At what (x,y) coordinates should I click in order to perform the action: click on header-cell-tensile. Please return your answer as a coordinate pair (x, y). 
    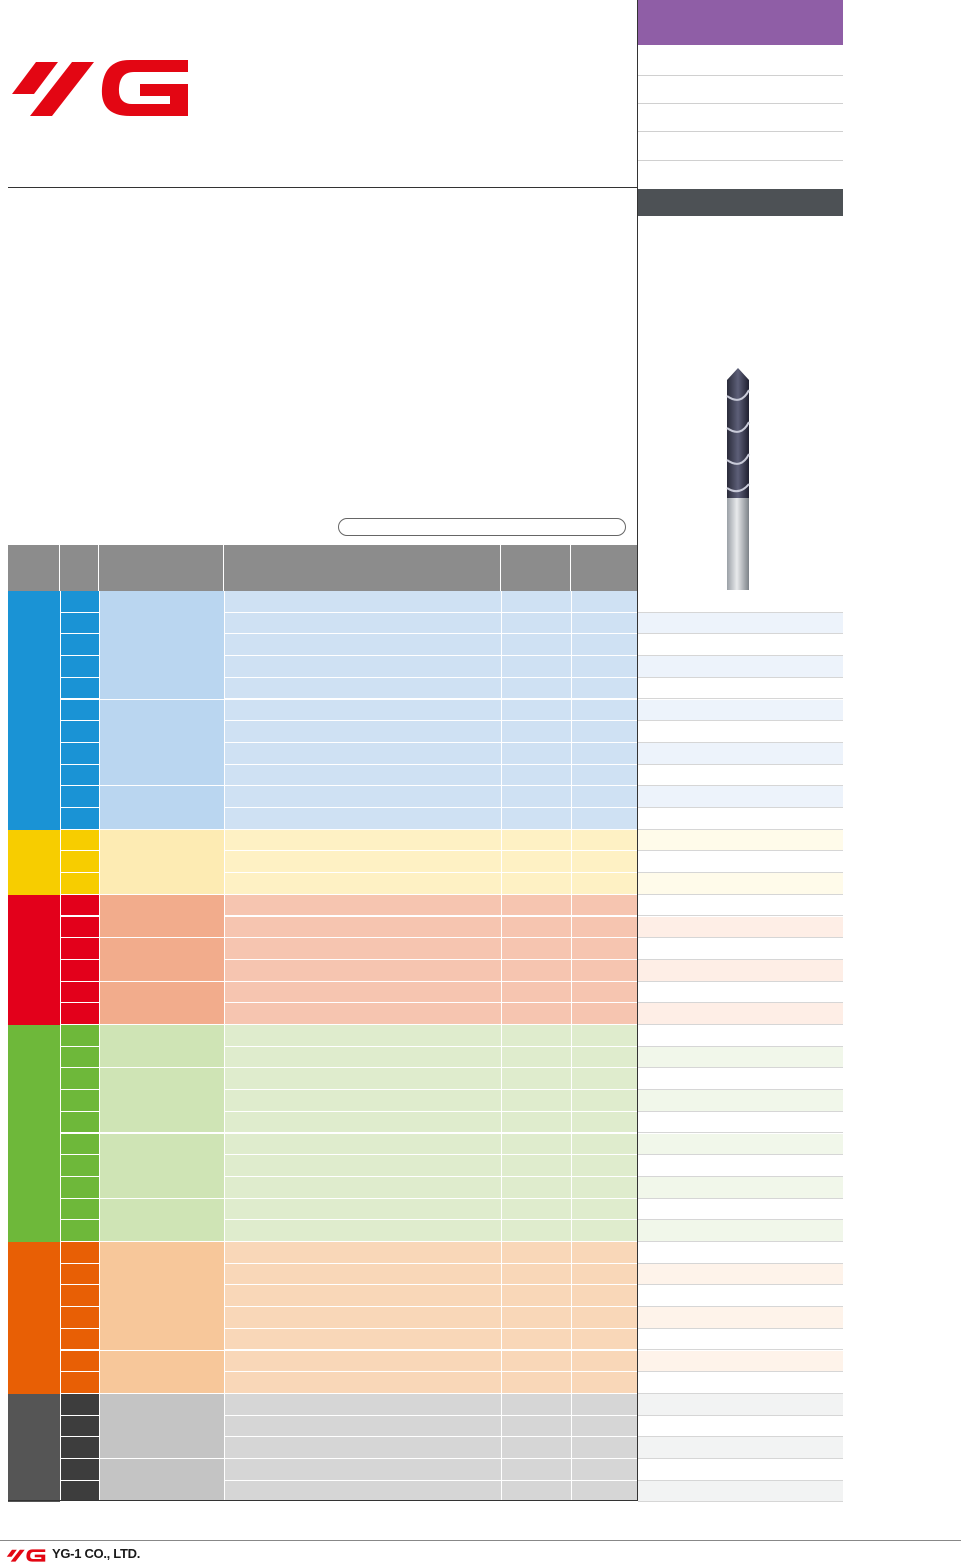
    Looking at the image, I should click on (604, 568).